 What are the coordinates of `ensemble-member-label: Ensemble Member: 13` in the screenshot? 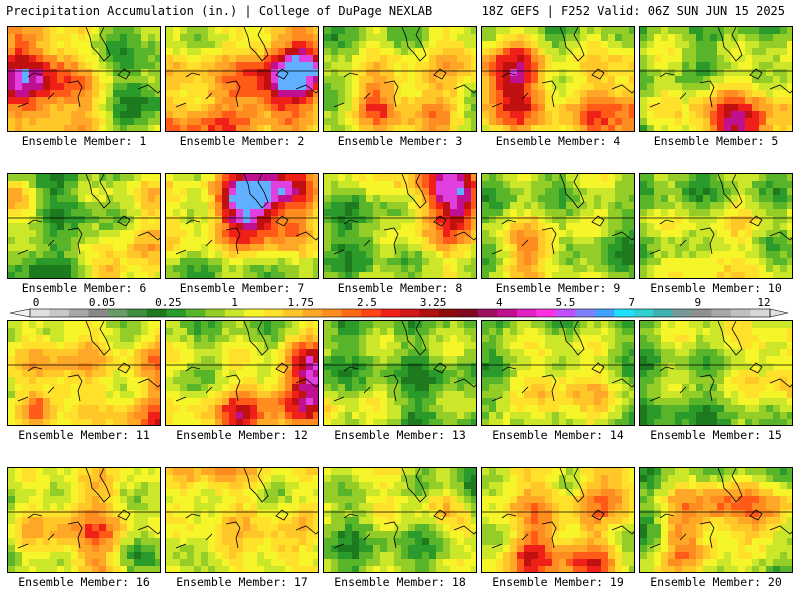 It's located at (400, 435).